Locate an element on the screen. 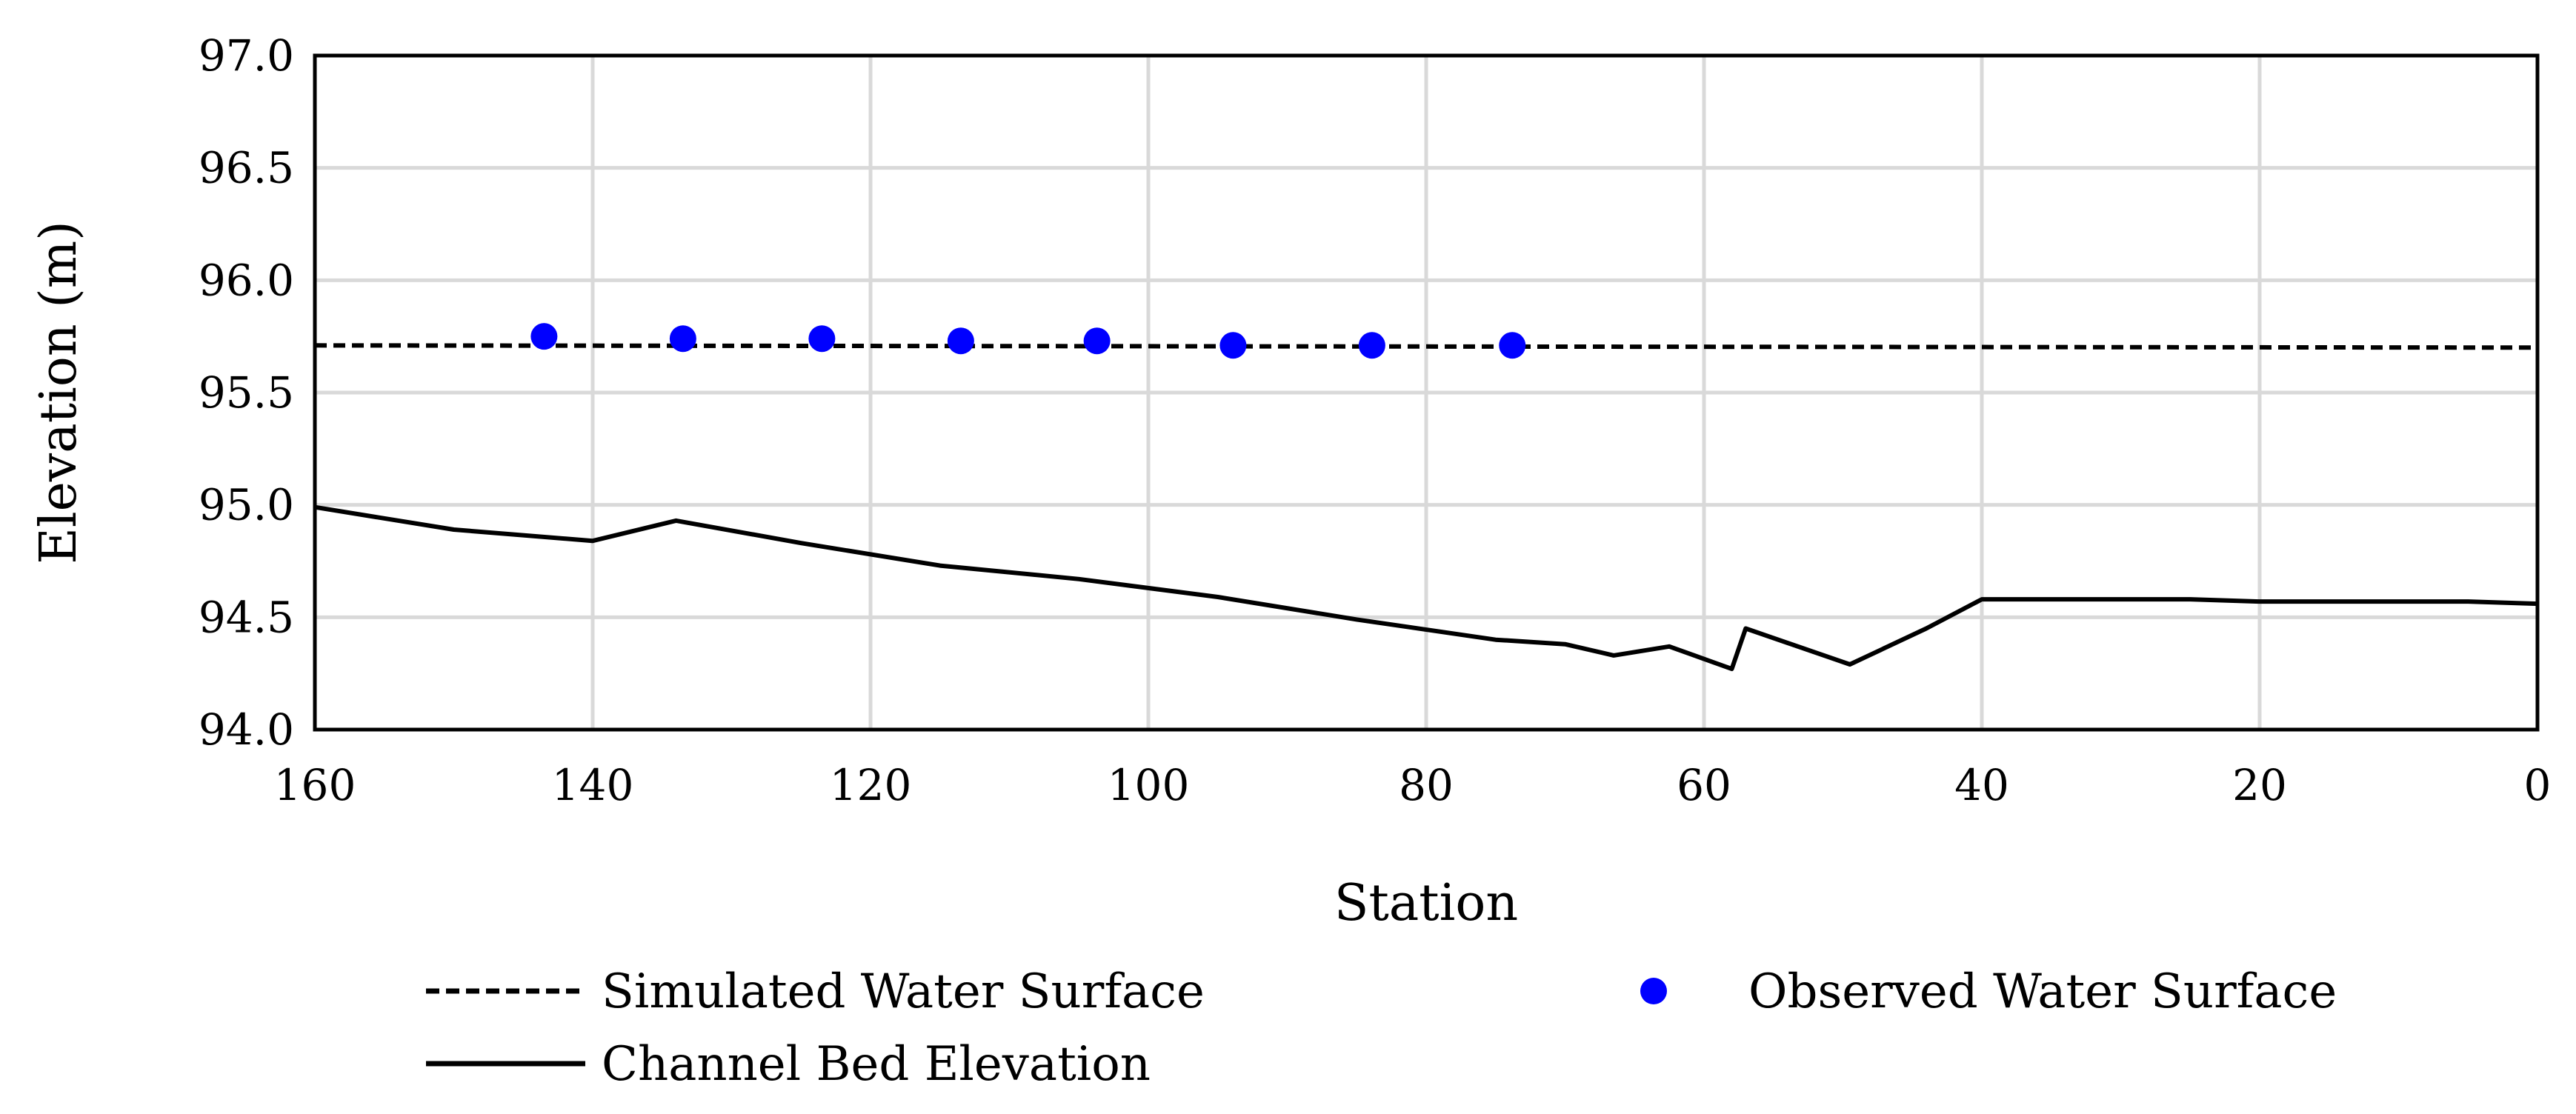 The height and width of the screenshot is (1114, 2576). legend-label-bed: Channel Bed Elevation is located at coordinates (877, 1064).